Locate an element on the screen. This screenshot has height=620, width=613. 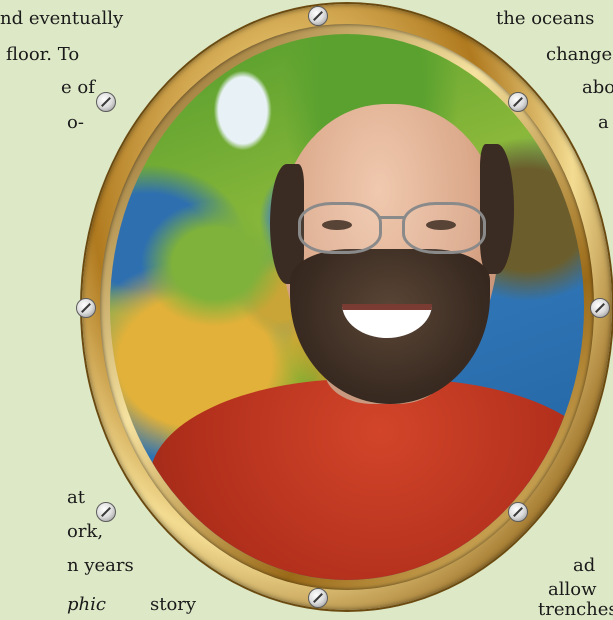
text-line: e of is located at coordinates (78, 87).